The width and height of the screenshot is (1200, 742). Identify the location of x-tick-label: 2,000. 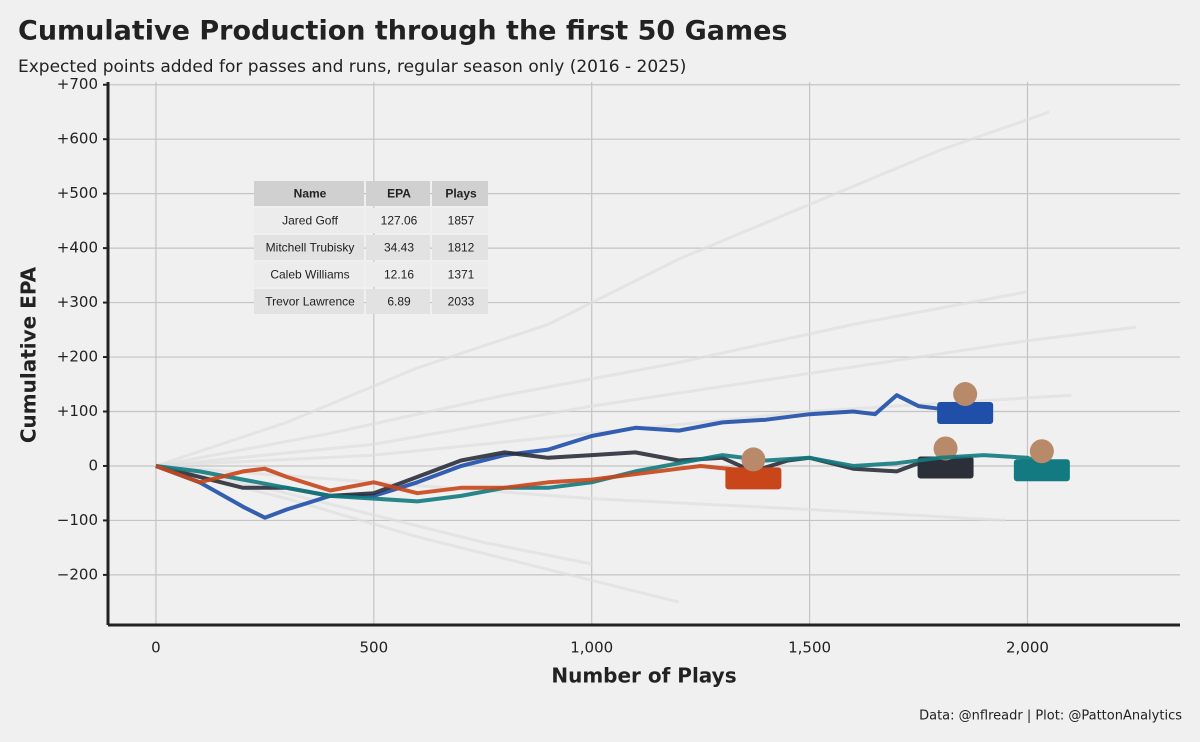
(1027, 648).